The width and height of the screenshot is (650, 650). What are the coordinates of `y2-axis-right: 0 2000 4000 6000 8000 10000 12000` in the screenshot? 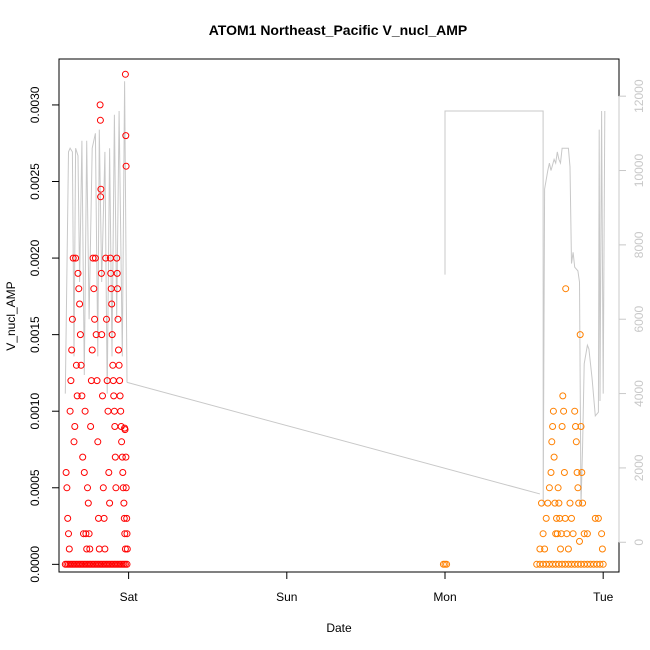 It's located at (632, 312).